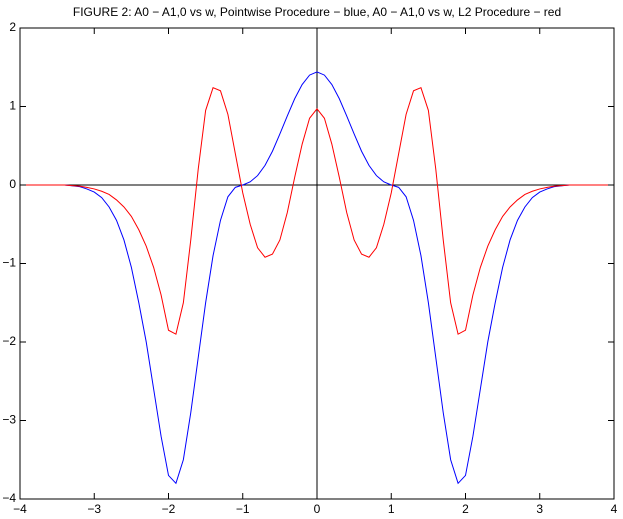  Describe the element at coordinates (243, 509) in the screenshot. I see `x-tick-label: −1` at that location.